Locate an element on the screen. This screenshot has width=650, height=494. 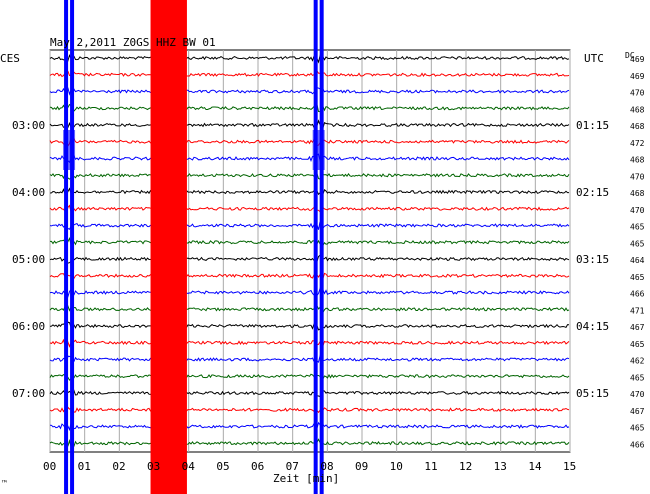
left-hour-labels: 03:00 04:00 05:00 06:00 07:00 is located at coordinates (28, 259).